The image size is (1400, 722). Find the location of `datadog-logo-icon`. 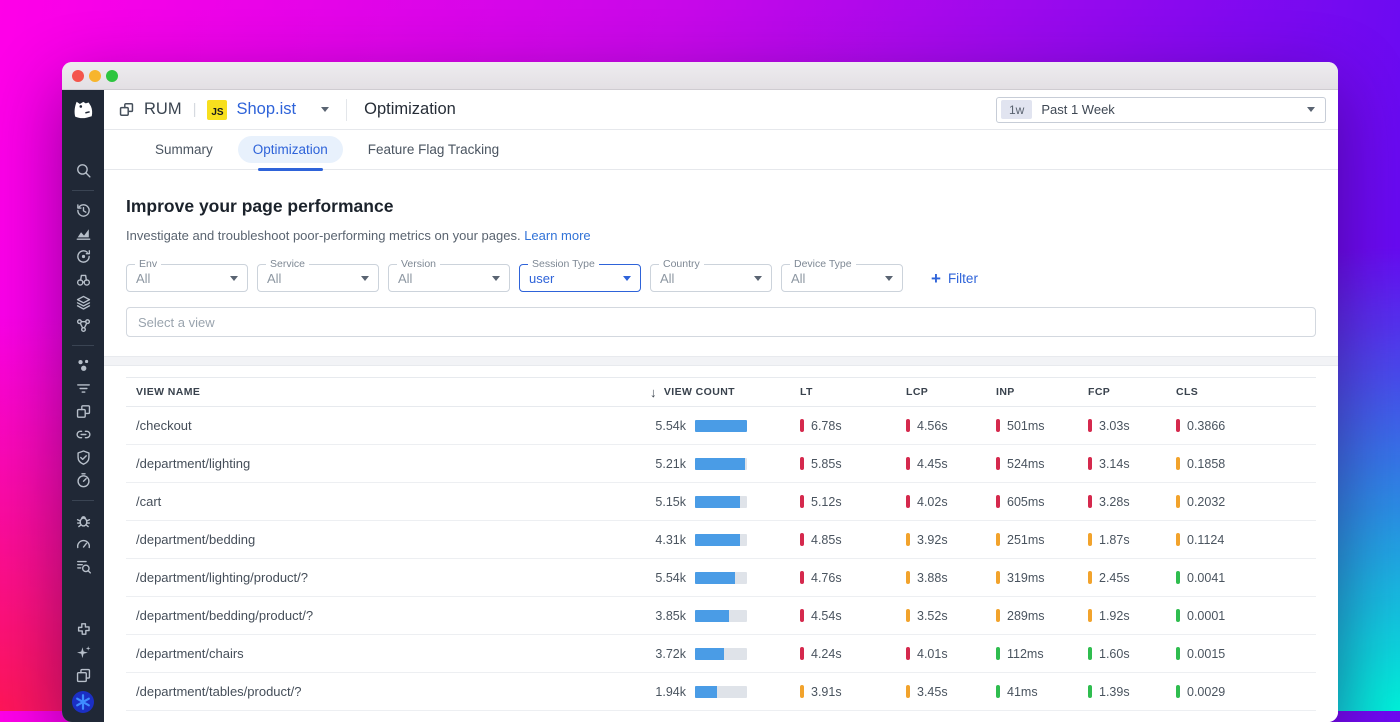

datadog-logo-icon is located at coordinates (83, 108).